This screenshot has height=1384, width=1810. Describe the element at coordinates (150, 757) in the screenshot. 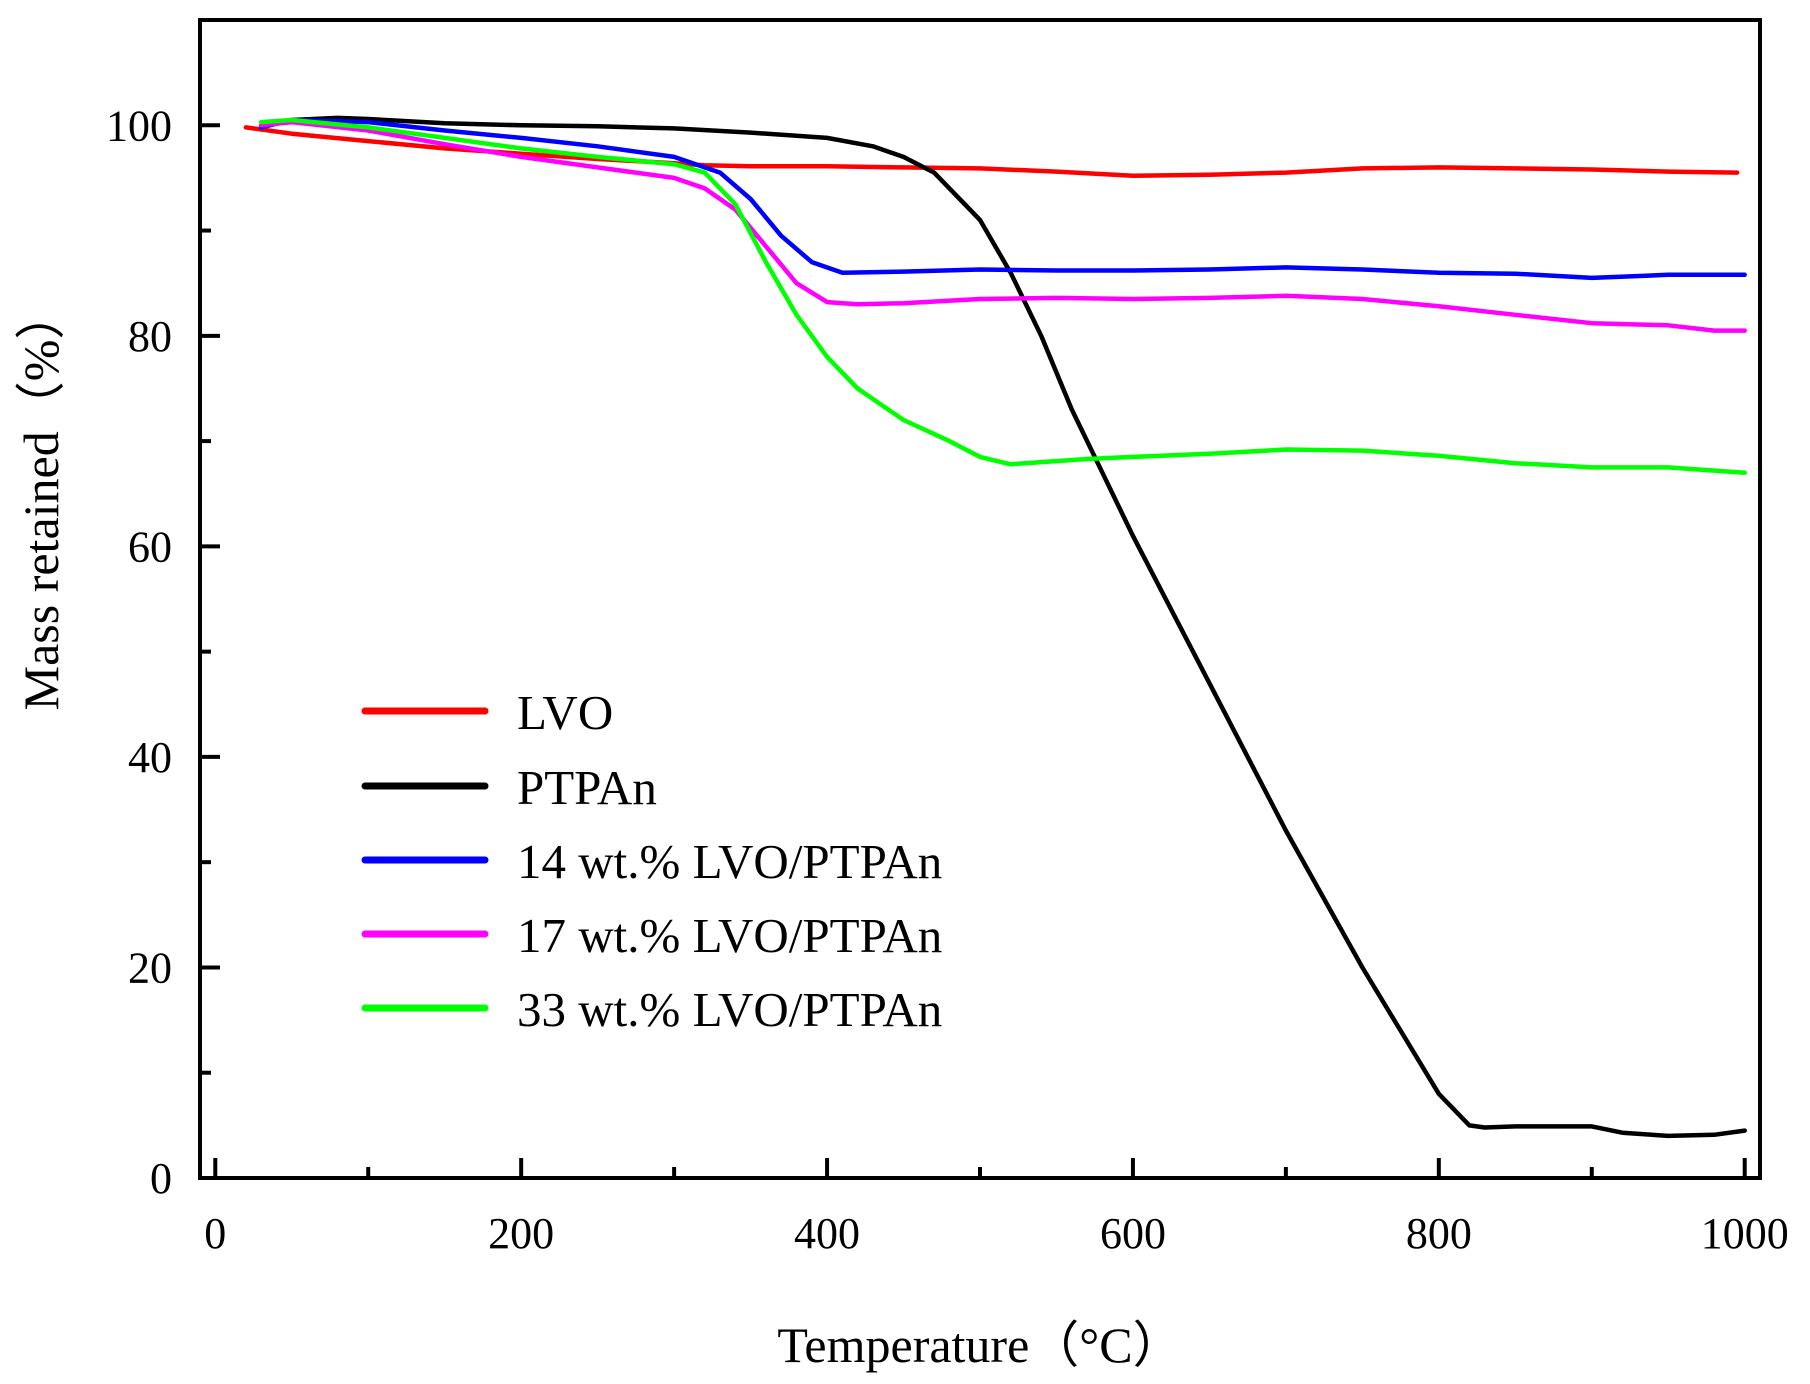

I see `y-tick-label: 40` at that location.